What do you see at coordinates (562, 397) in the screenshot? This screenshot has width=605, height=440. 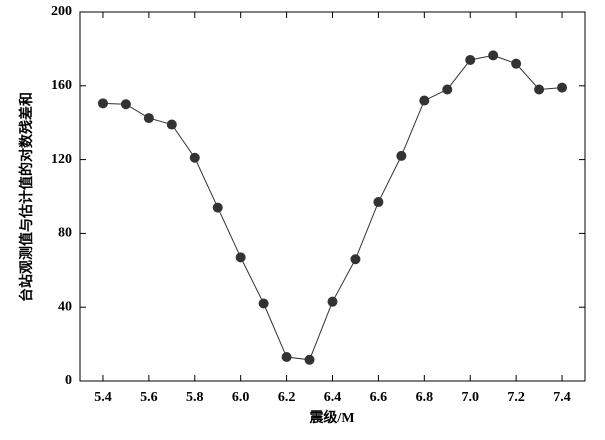 I see `x-tick-label: 7.4` at bounding box center [562, 397].